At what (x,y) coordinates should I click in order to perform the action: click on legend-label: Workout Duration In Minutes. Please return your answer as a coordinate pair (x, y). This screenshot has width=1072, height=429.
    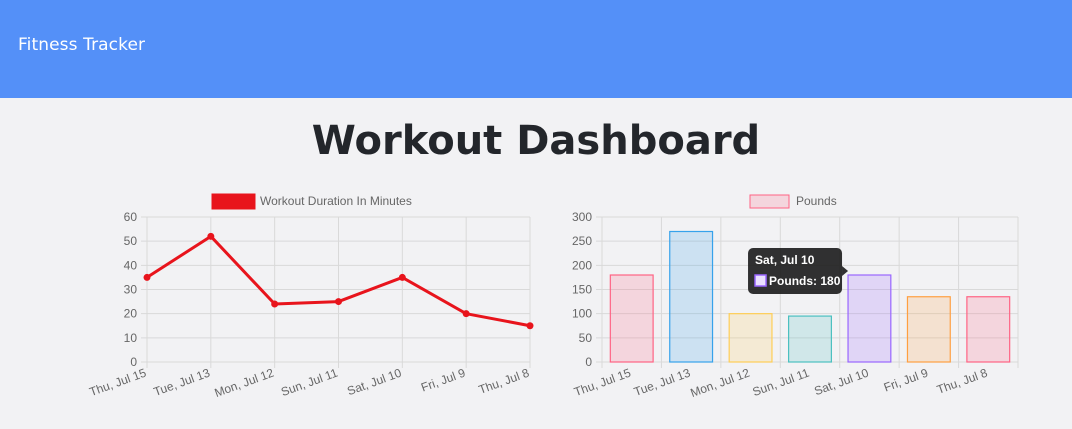
    Looking at the image, I should click on (336, 201).